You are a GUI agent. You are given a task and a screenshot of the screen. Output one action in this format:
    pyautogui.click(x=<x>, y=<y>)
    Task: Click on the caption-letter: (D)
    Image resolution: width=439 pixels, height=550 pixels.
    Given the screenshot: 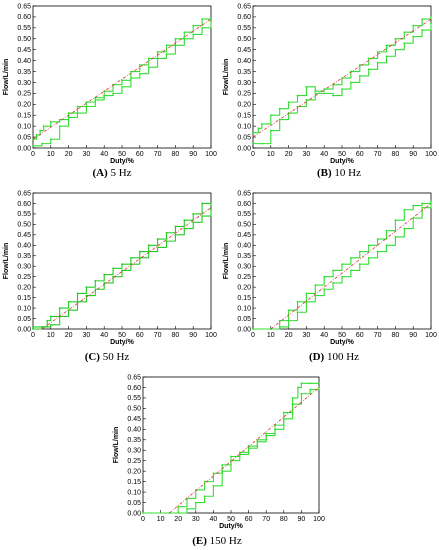 What is the action you would take?
    pyautogui.click(x=317, y=357)
    